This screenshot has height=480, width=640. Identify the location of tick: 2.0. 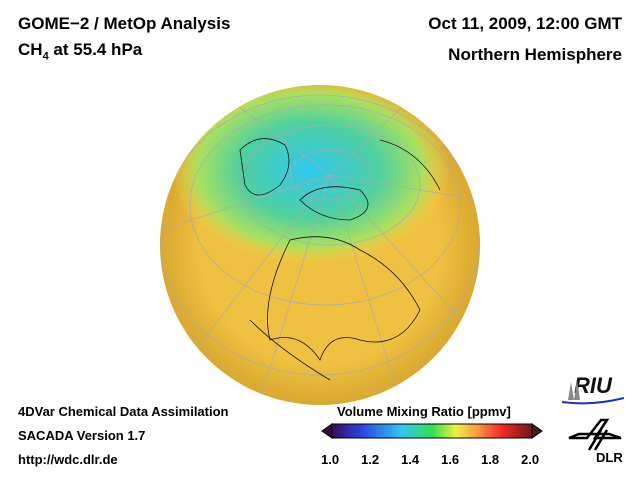
(530, 459).